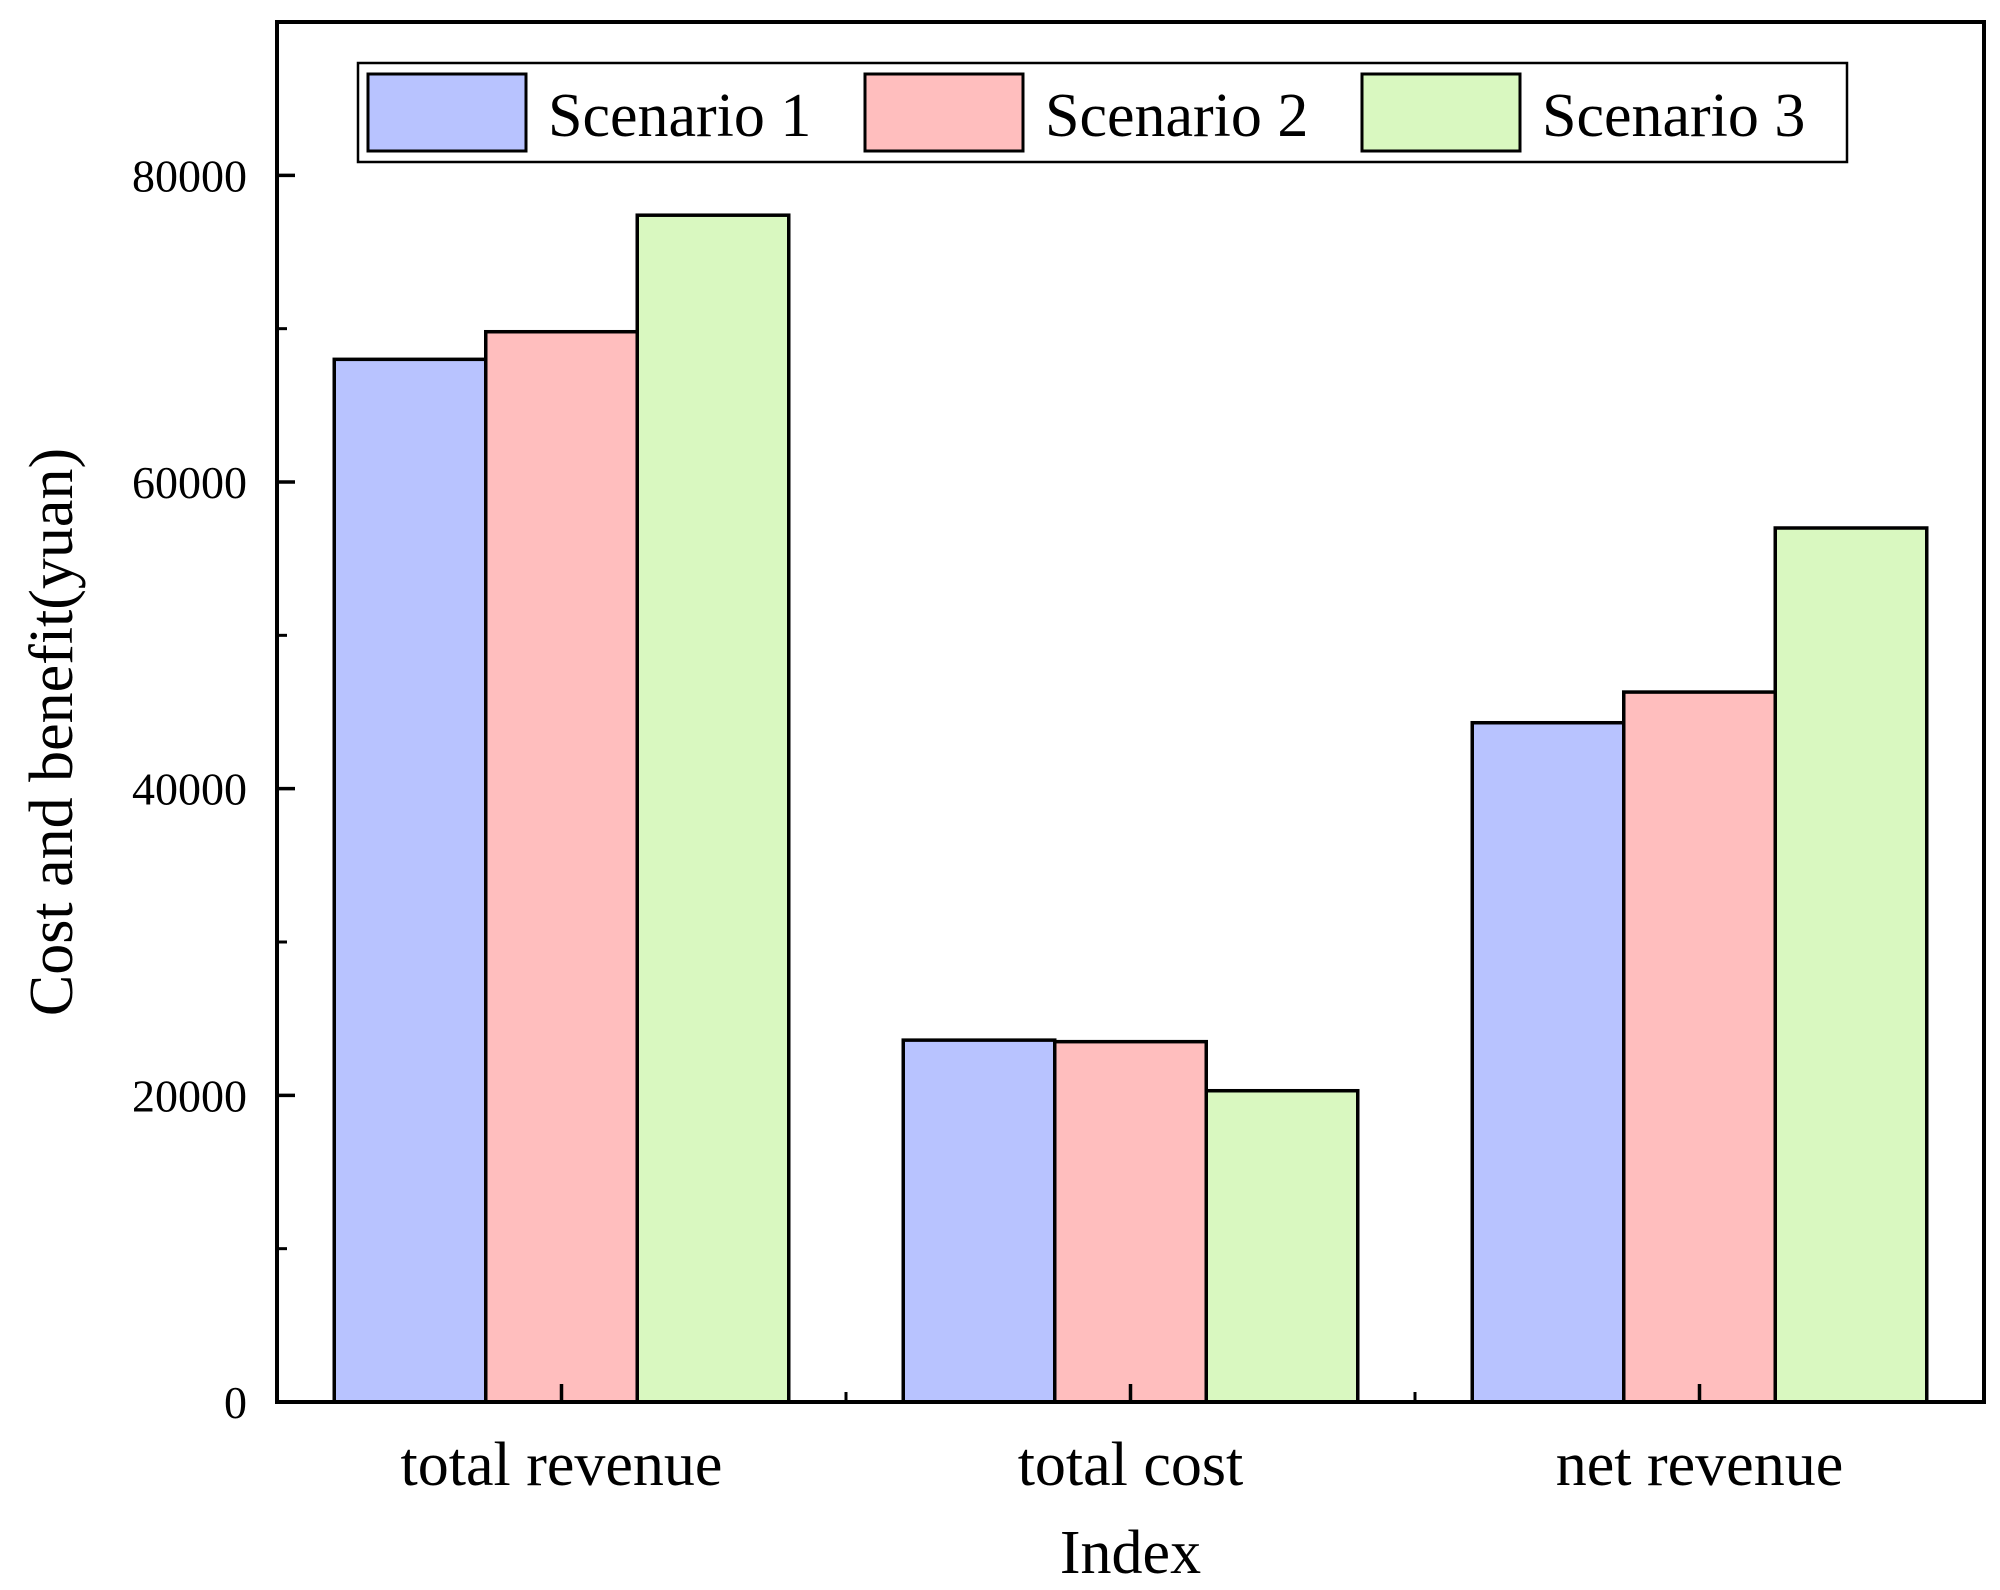  What do you see at coordinates (235, 1402) in the screenshot?
I see `y-tick-label-1: 0` at bounding box center [235, 1402].